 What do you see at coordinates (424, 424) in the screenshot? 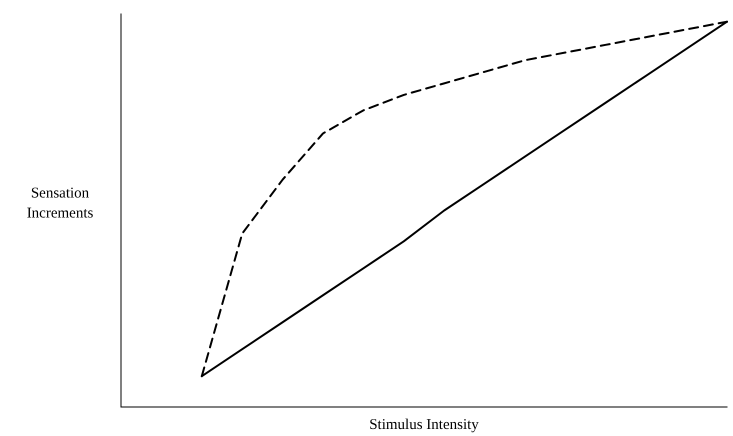
I see `x-axis-title: Stimulus Intensity` at bounding box center [424, 424].